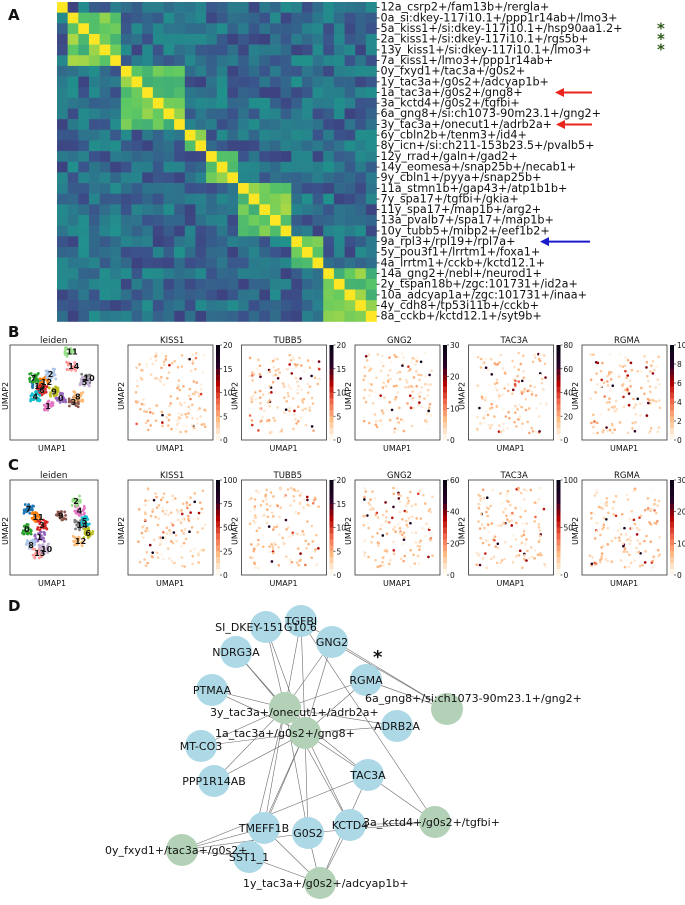  What do you see at coordinates (348, 531) in the screenshot?
I see `umap-ylabel: UMAP2` at bounding box center [348, 531].